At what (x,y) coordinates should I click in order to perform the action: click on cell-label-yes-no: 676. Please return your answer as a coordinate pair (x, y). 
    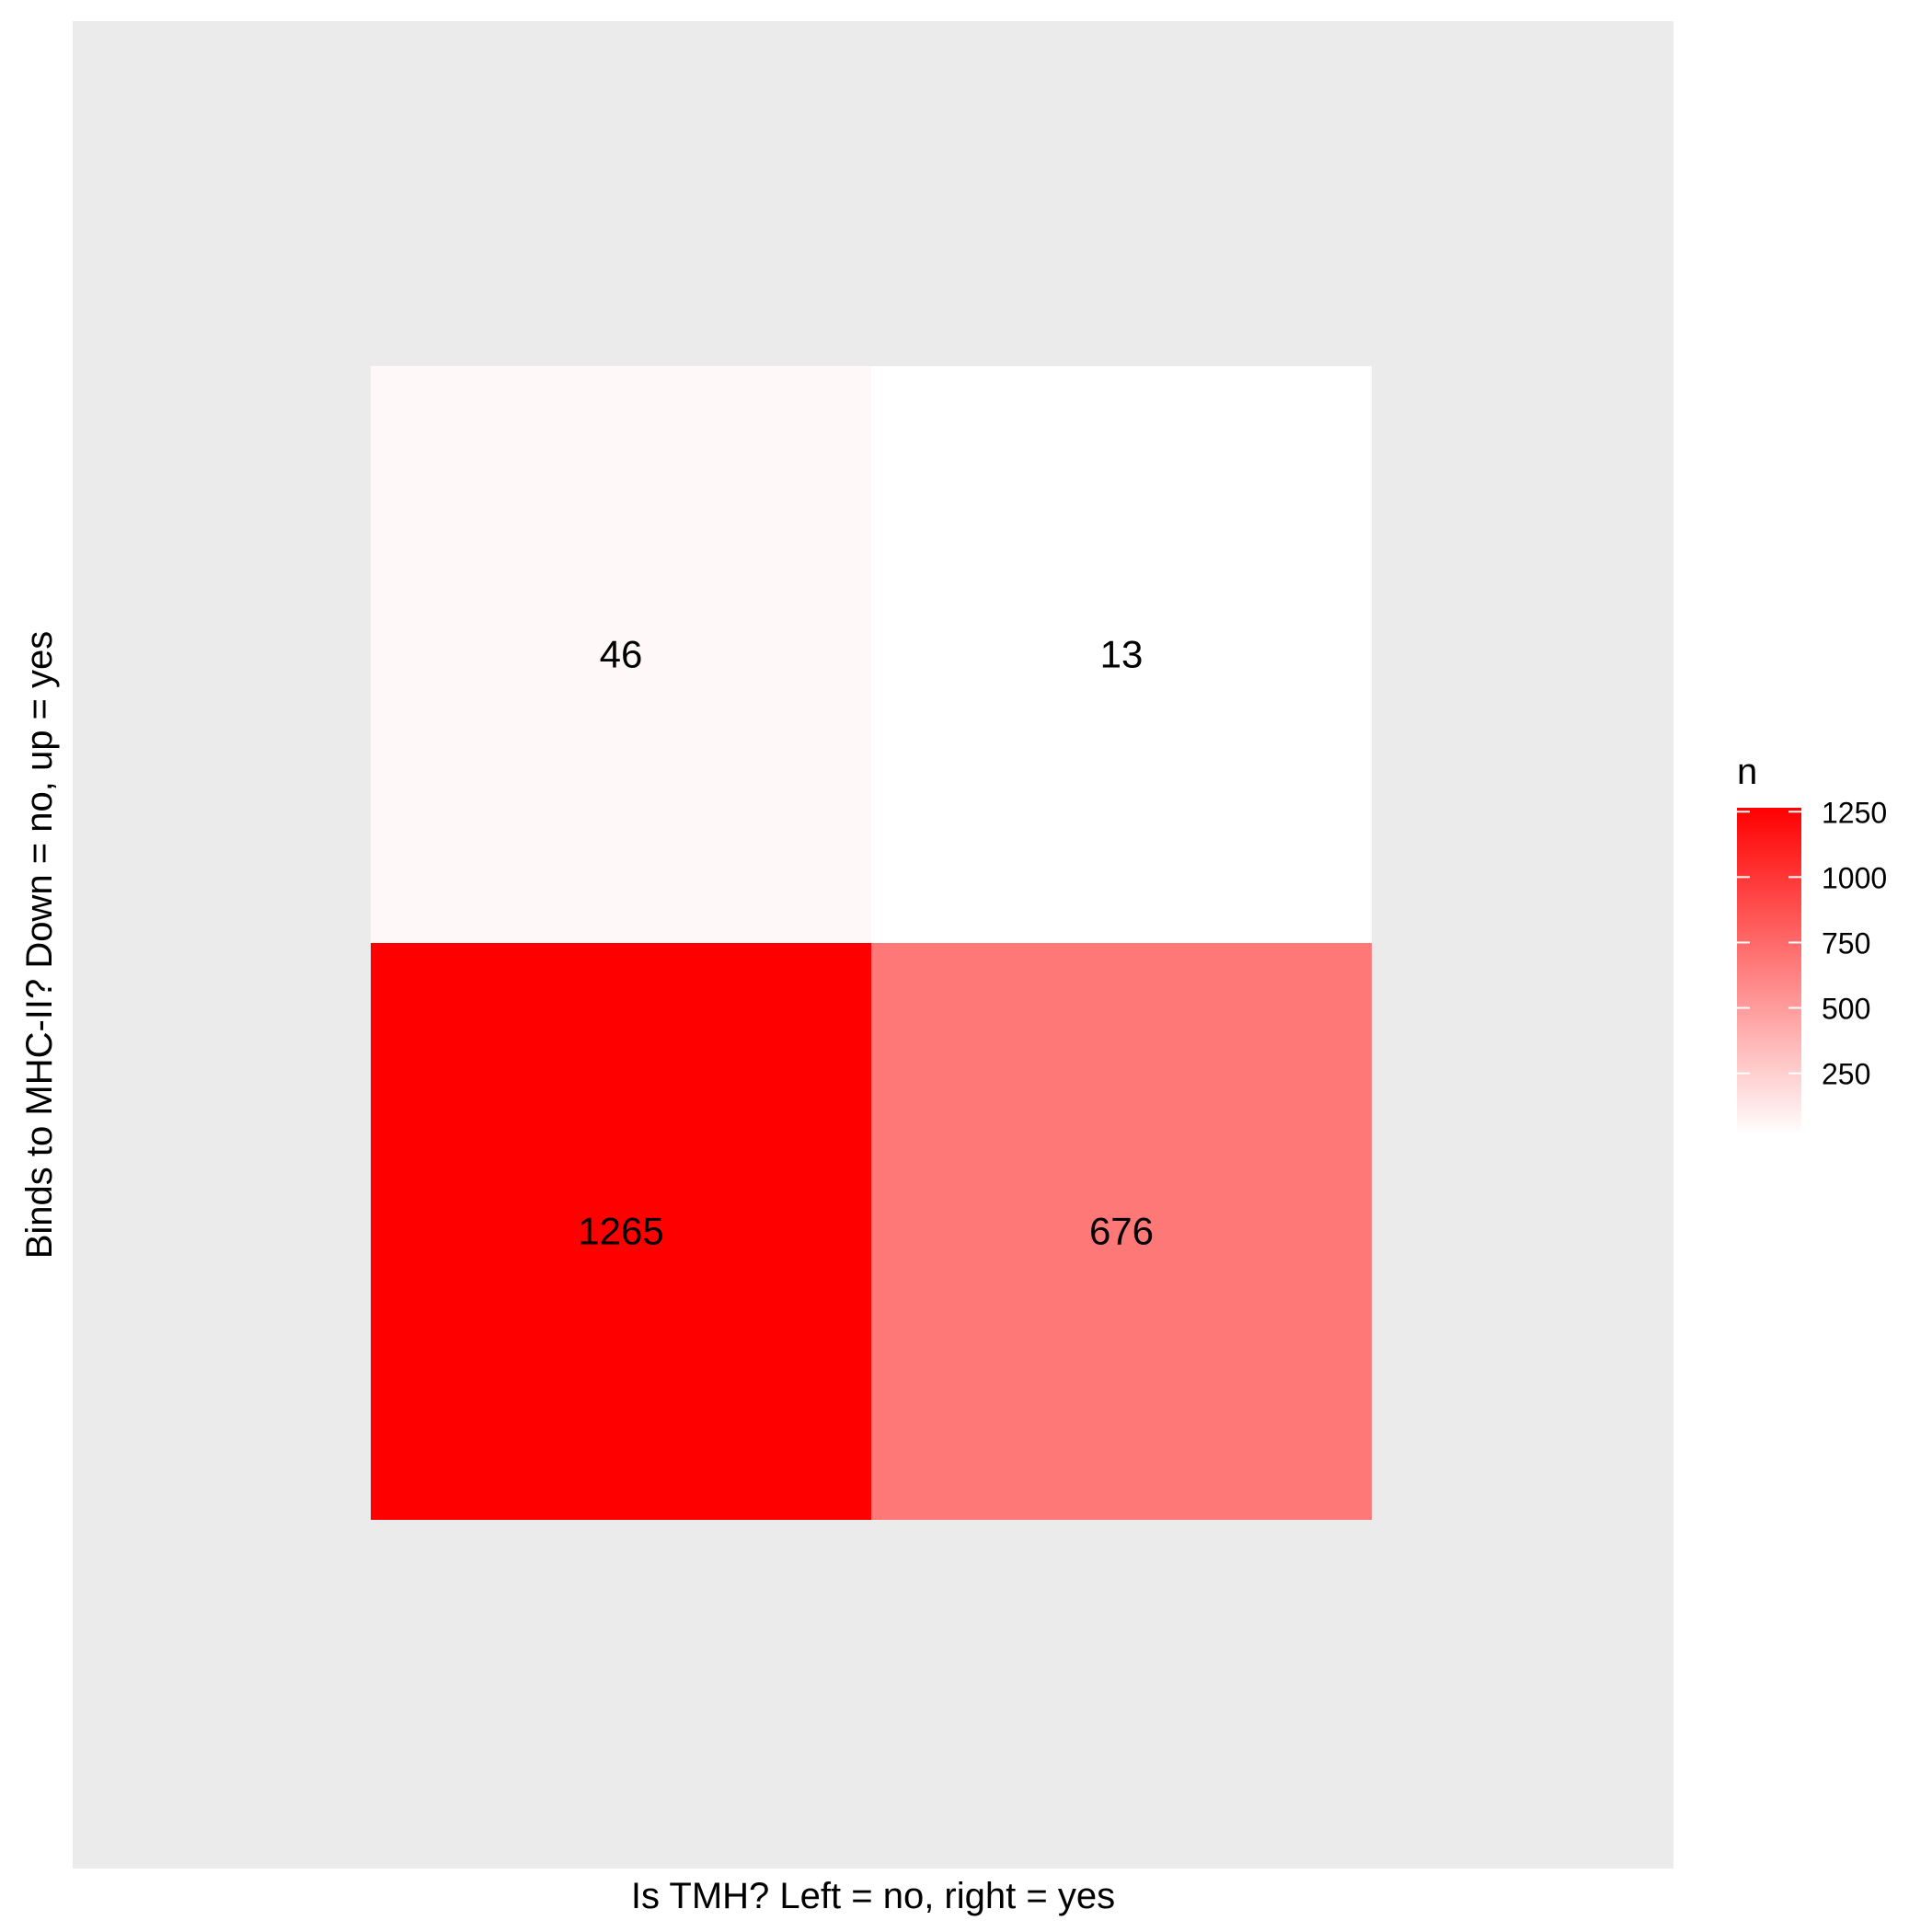
    Looking at the image, I should click on (1121, 1231).